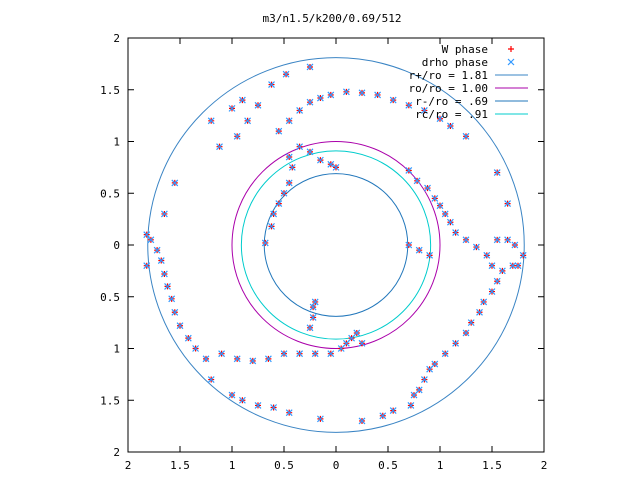 Image resolution: width=640 pixels, height=480 pixels. I want to click on y-tick-label: 1.5, so click(110, 400).